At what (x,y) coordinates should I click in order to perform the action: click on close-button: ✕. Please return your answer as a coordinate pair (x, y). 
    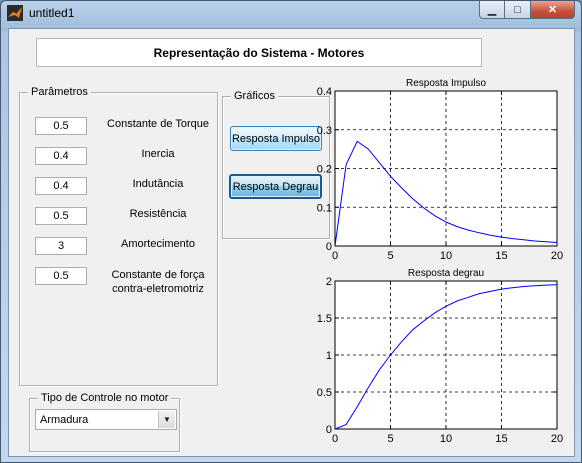
    Looking at the image, I should click on (553, 10).